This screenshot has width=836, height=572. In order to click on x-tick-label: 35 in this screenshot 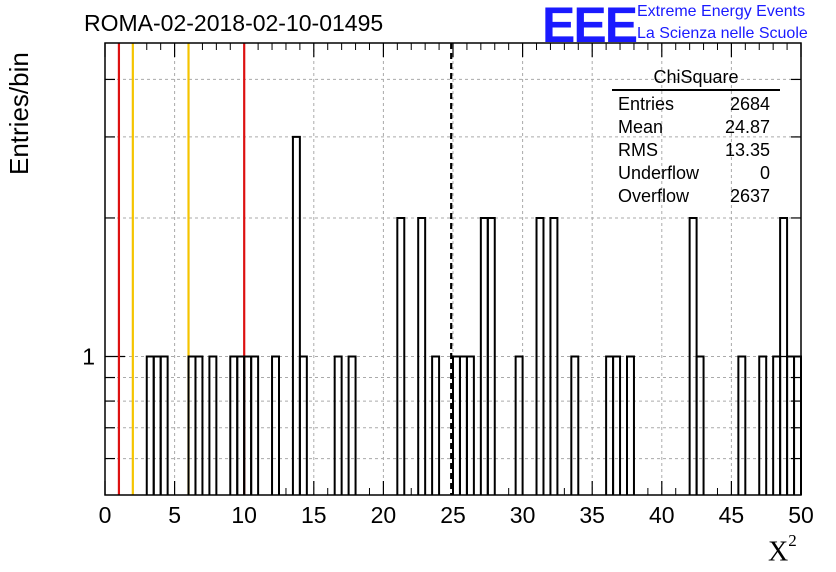, I will do `click(592, 515)`.